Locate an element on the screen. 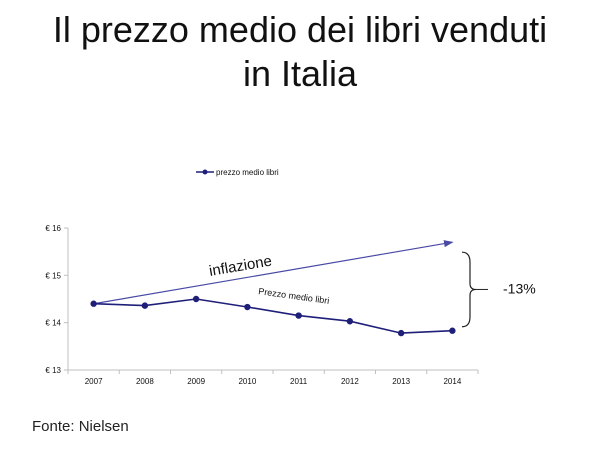 This screenshot has height=453, width=600. gap-label: -13% is located at coordinates (519, 288).